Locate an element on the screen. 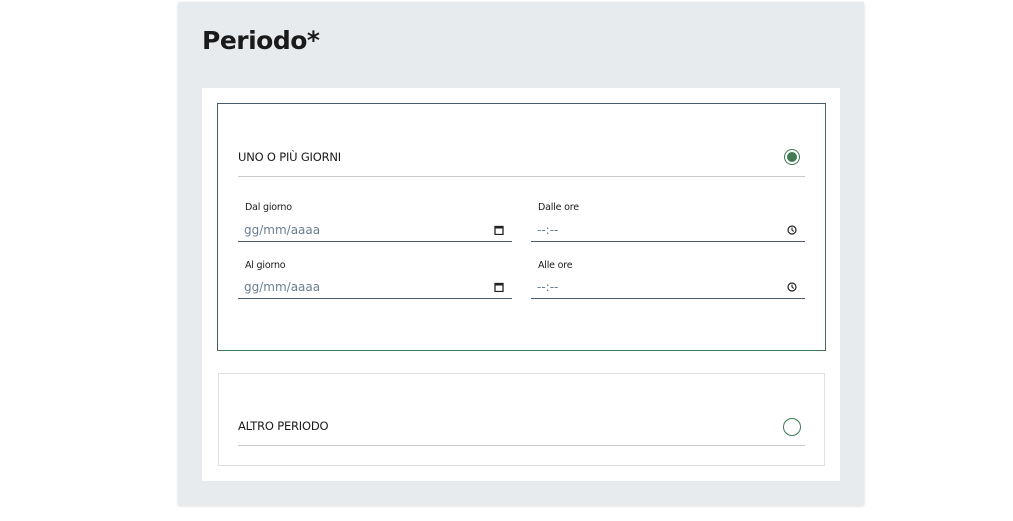  option-label-other: ALTRO PERIODO is located at coordinates (283, 426).